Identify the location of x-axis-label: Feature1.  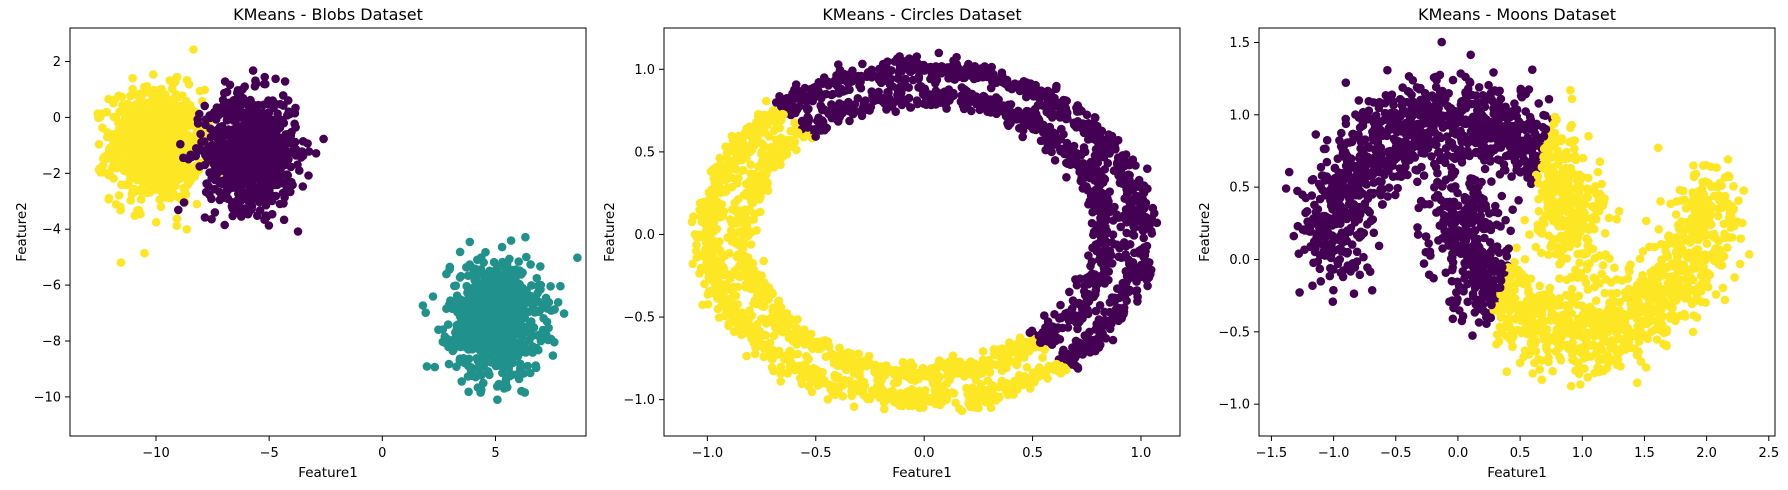
(328, 473).